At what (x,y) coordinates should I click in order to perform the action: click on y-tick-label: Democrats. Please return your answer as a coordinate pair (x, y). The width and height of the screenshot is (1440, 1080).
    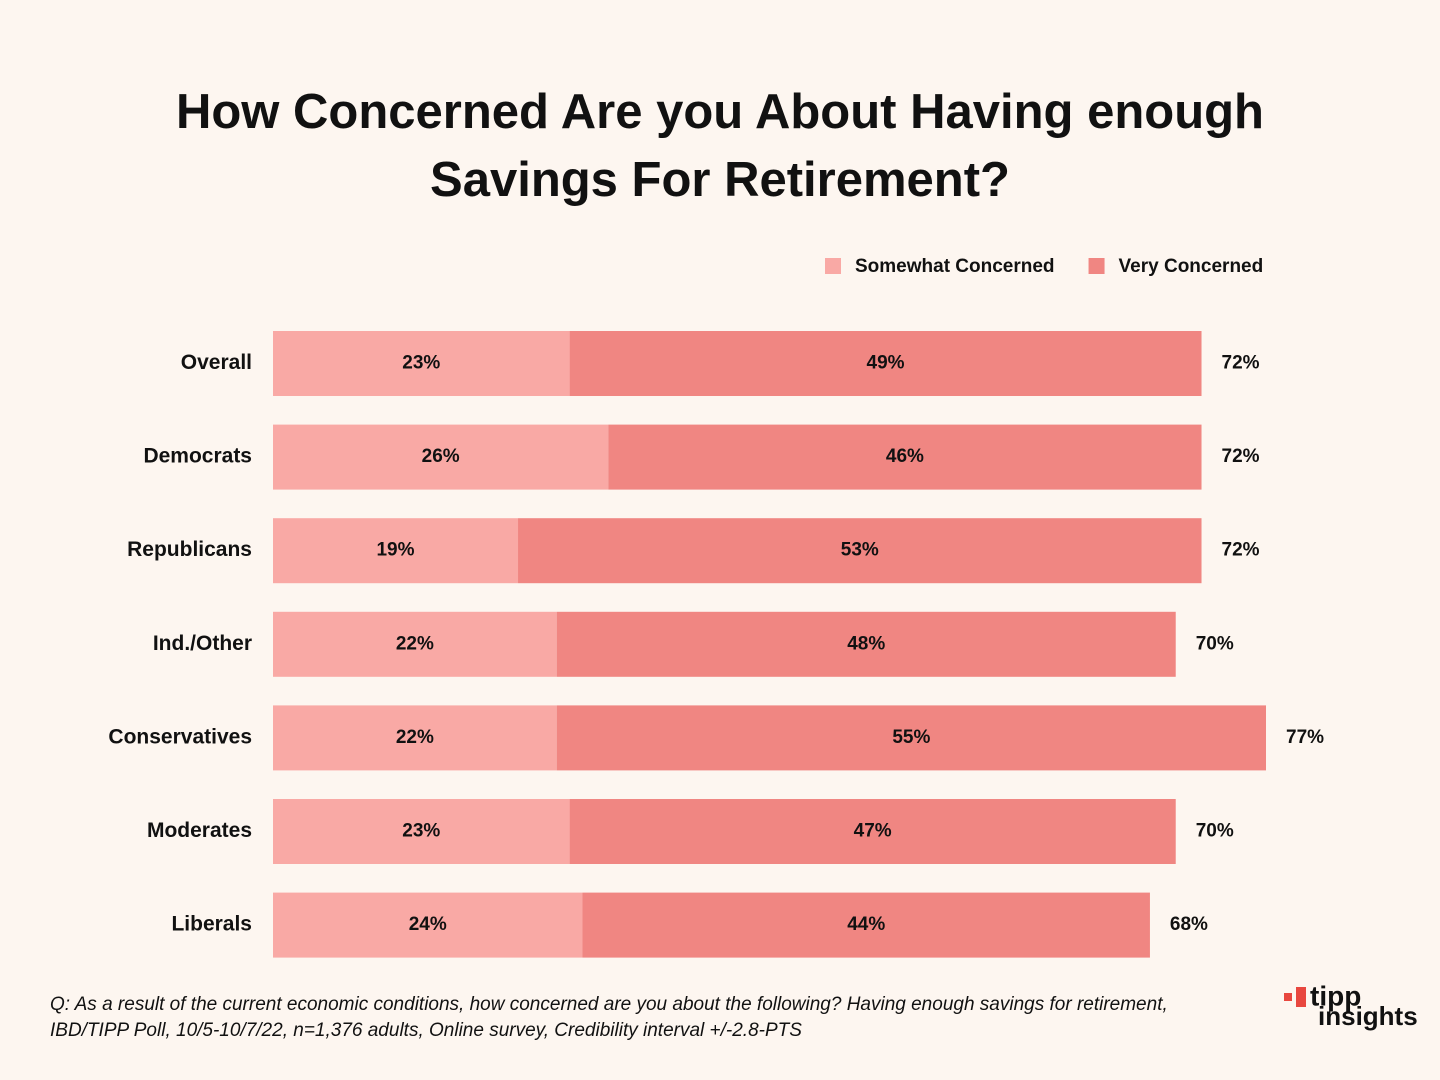
    Looking at the image, I should click on (197, 456).